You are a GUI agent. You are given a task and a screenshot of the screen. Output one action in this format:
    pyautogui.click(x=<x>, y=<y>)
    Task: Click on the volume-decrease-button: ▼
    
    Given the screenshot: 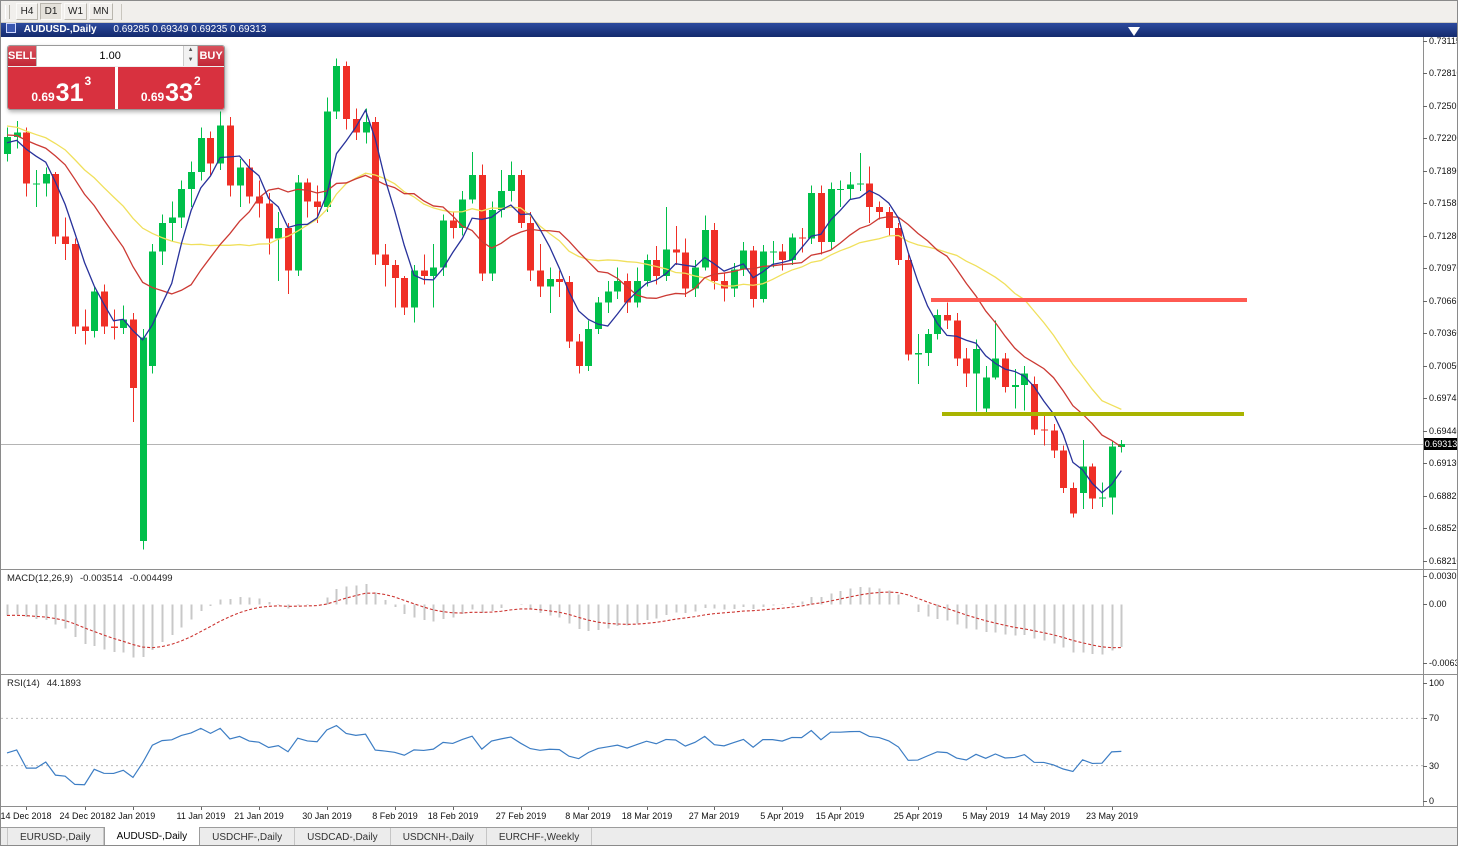 What is the action you would take?
    pyautogui.click(x=191, y=61)
    